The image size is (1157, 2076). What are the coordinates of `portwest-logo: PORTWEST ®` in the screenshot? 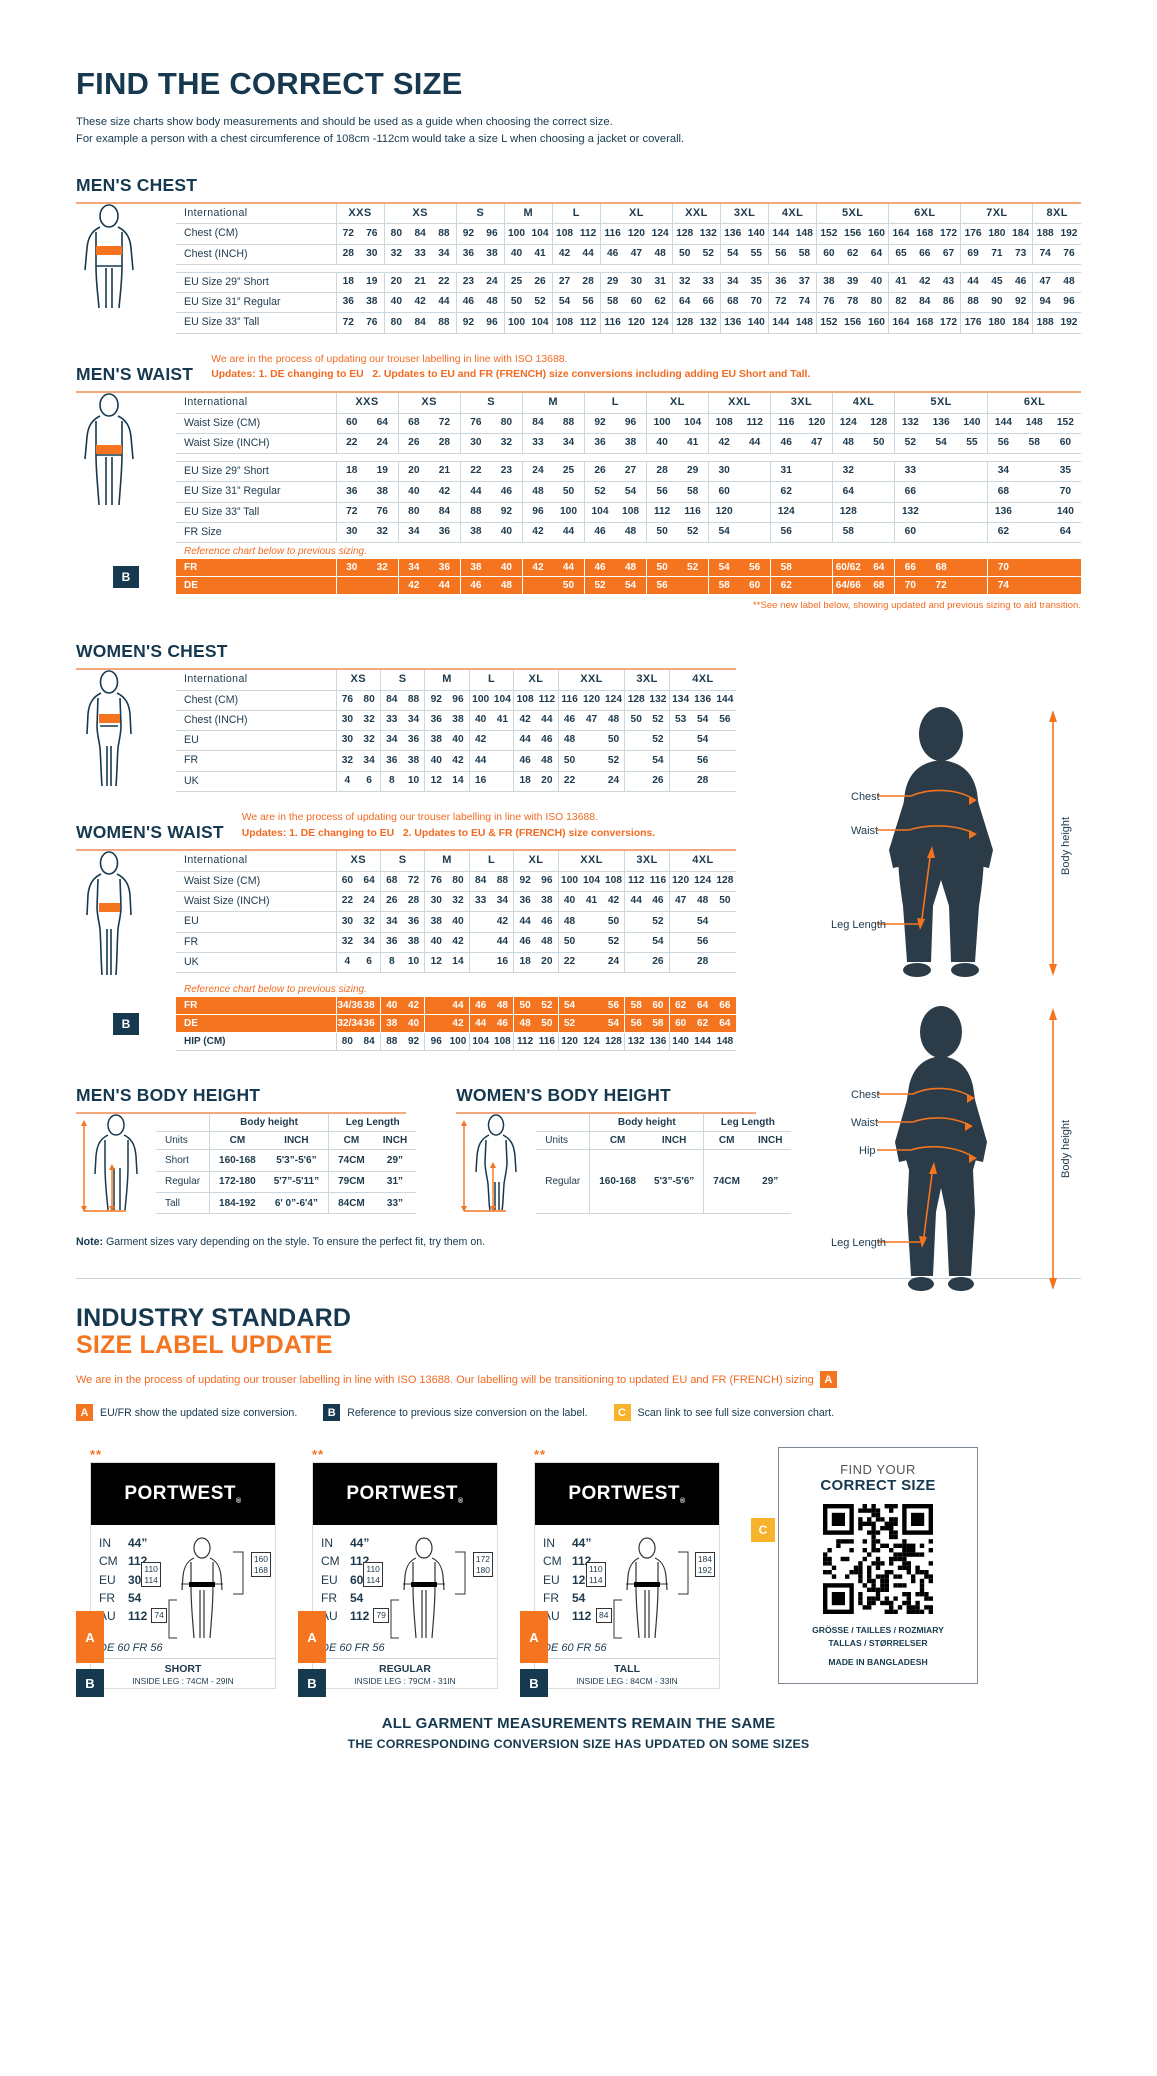 It's located at (626, 1494).